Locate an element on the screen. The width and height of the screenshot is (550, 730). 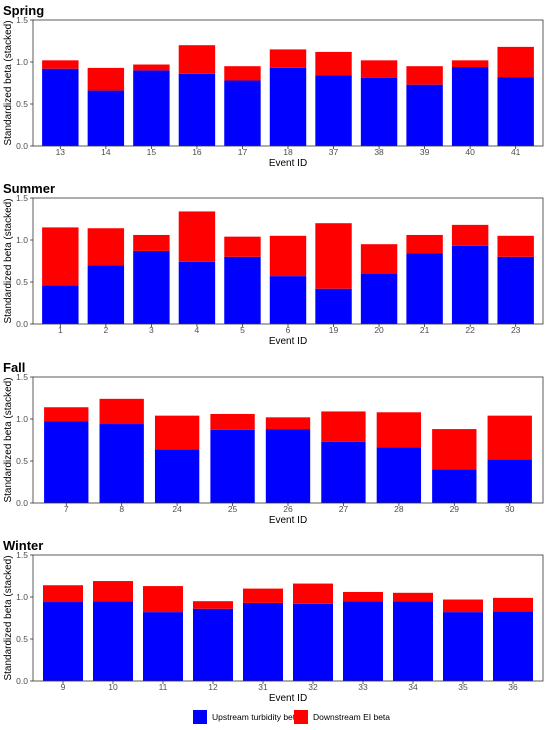
x-tick-label: 35 is located at coordinates (463, 687).